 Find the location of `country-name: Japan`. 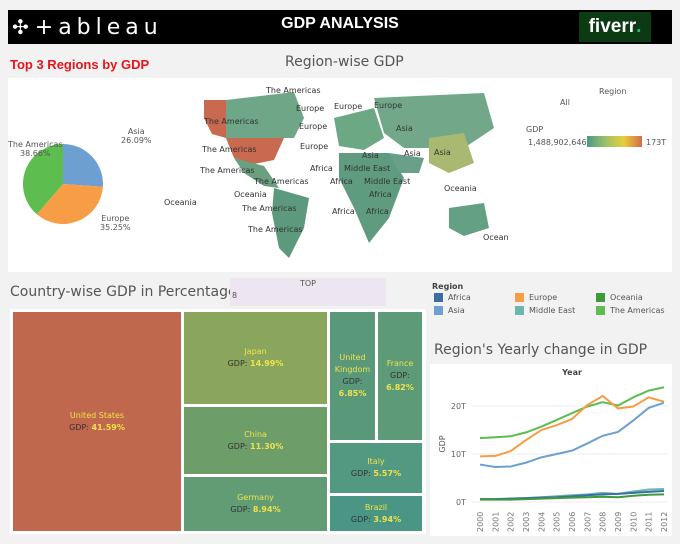

country-name: Japan is located at coordinates (255, 351).